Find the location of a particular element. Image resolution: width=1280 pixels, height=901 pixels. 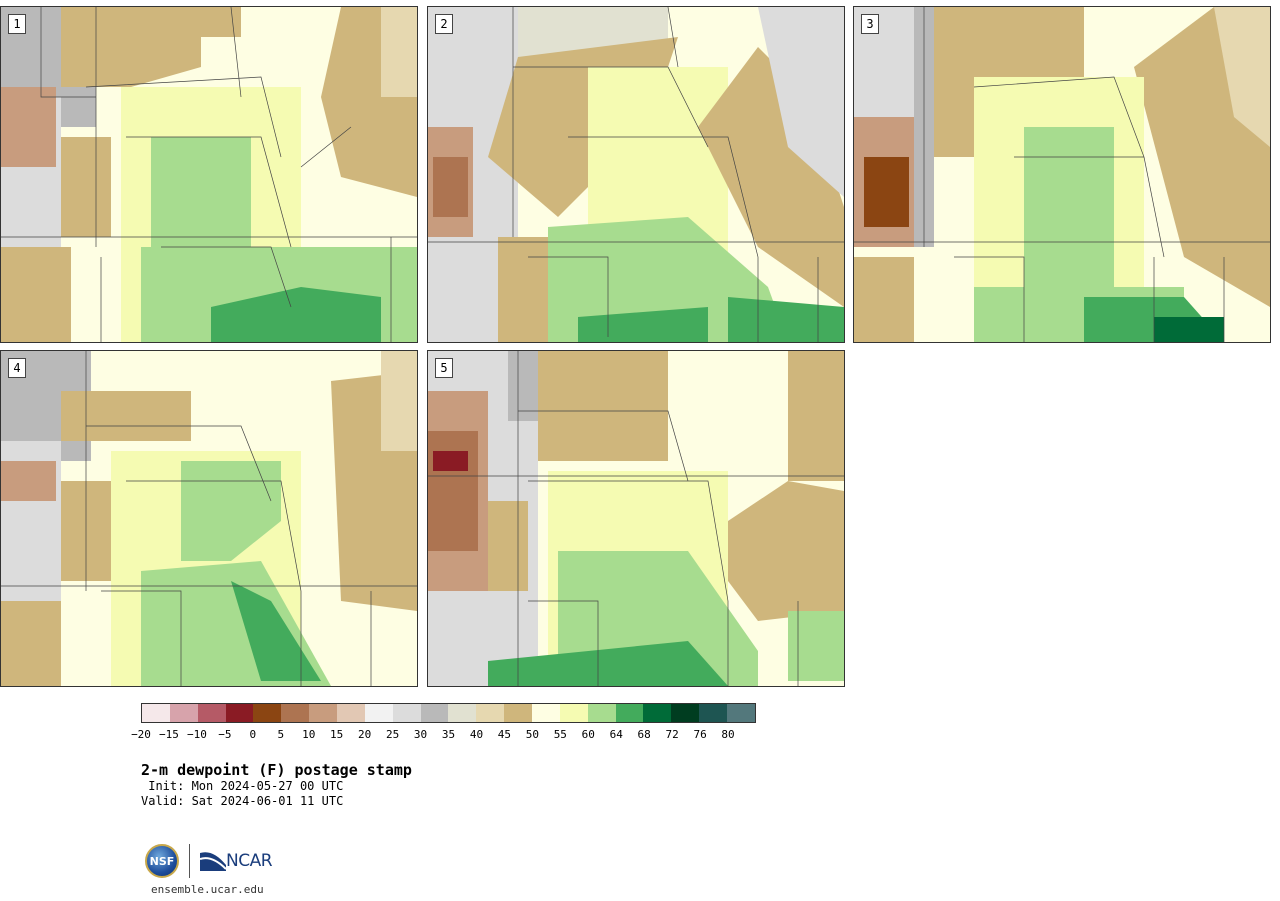

init-time: Init: Mon 2024-05-27 00 UTC is located at coordinates (242, 786).